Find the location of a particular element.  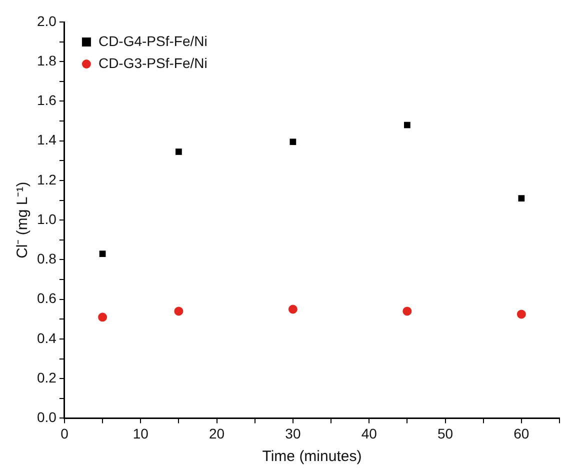

y-tick-label: 0.4 is located at coordinates (46, 338).